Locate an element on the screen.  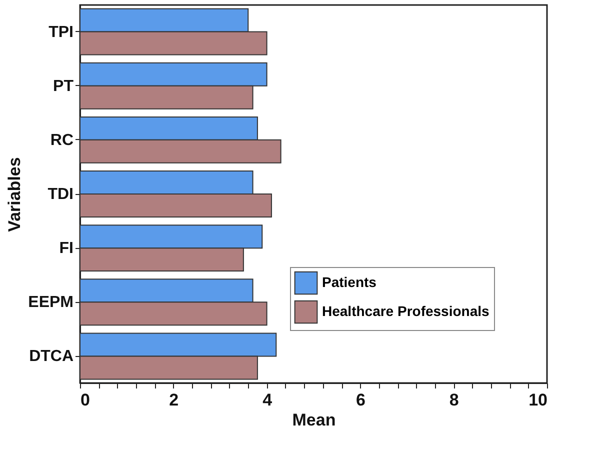
x-tick-label: 10 is located at coordinates (538, 400).